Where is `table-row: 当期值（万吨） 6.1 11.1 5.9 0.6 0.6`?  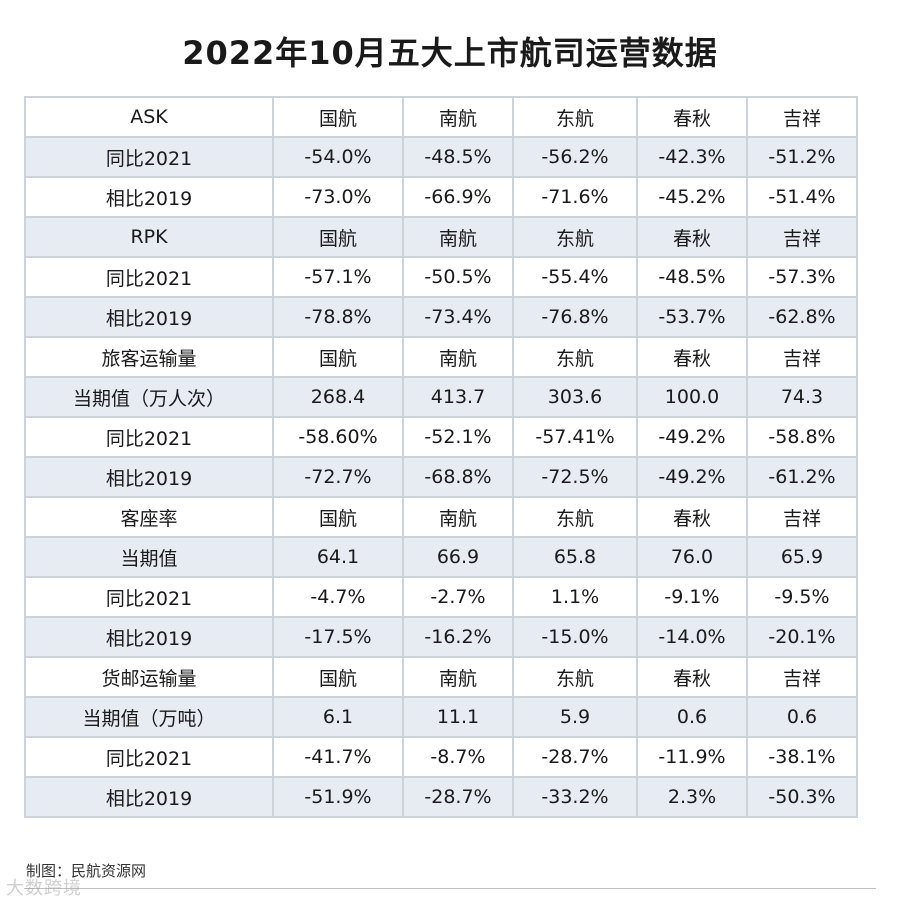
table-row: 当期值（万吨） 6.1 11.1 5.9 0.6 0.6 is located at coordinates (441, 717).